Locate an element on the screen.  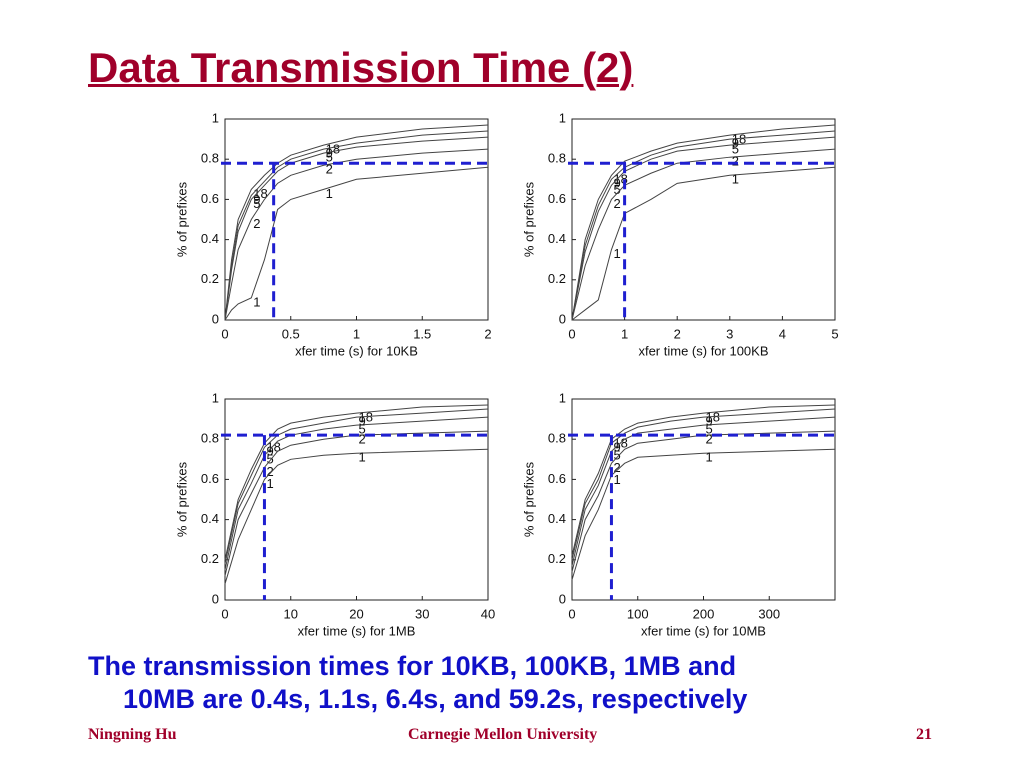
x-tick-label: 1.5 is located at coordinates (422, 333).